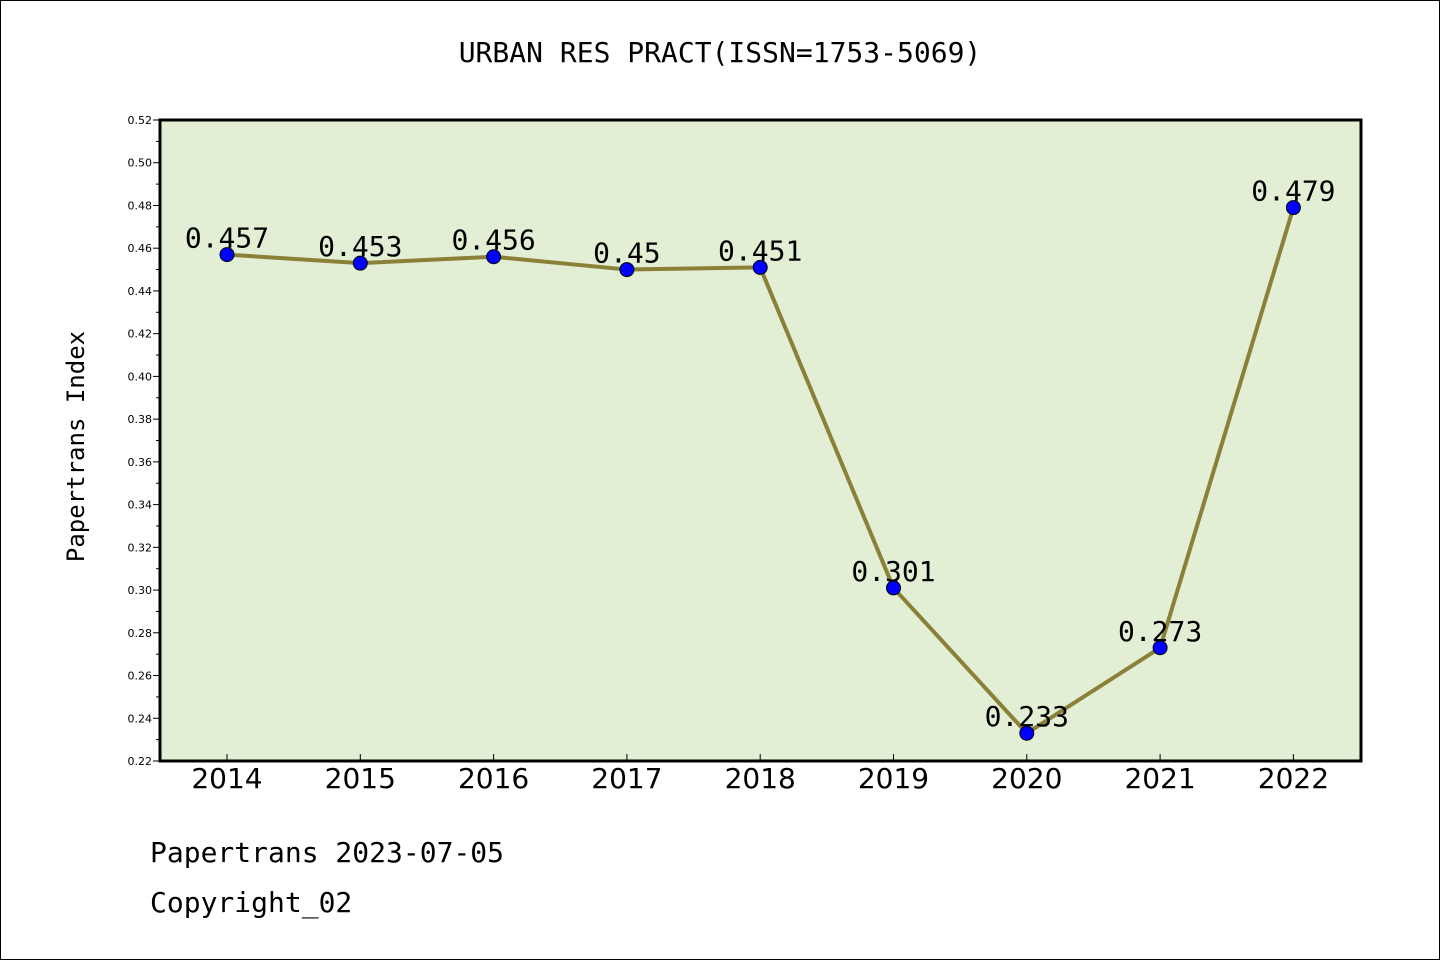 The width and height of the screenshot is (1440, 960). Describe the element at coordinates (140, 761) in the screenshot. I see `y-tick-label: 0.22` at that location.